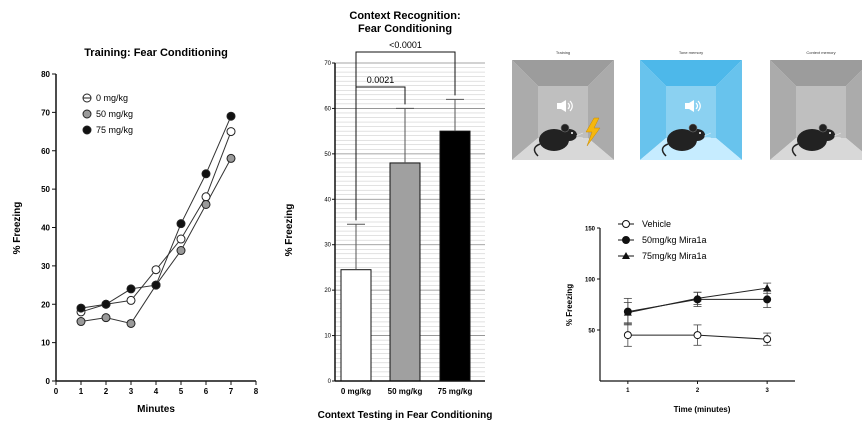 The height and width of the screenshot is (424, 862). Describe the element at coordinates (156, 241) in the screenshot. I see `training-series-line` at that location.